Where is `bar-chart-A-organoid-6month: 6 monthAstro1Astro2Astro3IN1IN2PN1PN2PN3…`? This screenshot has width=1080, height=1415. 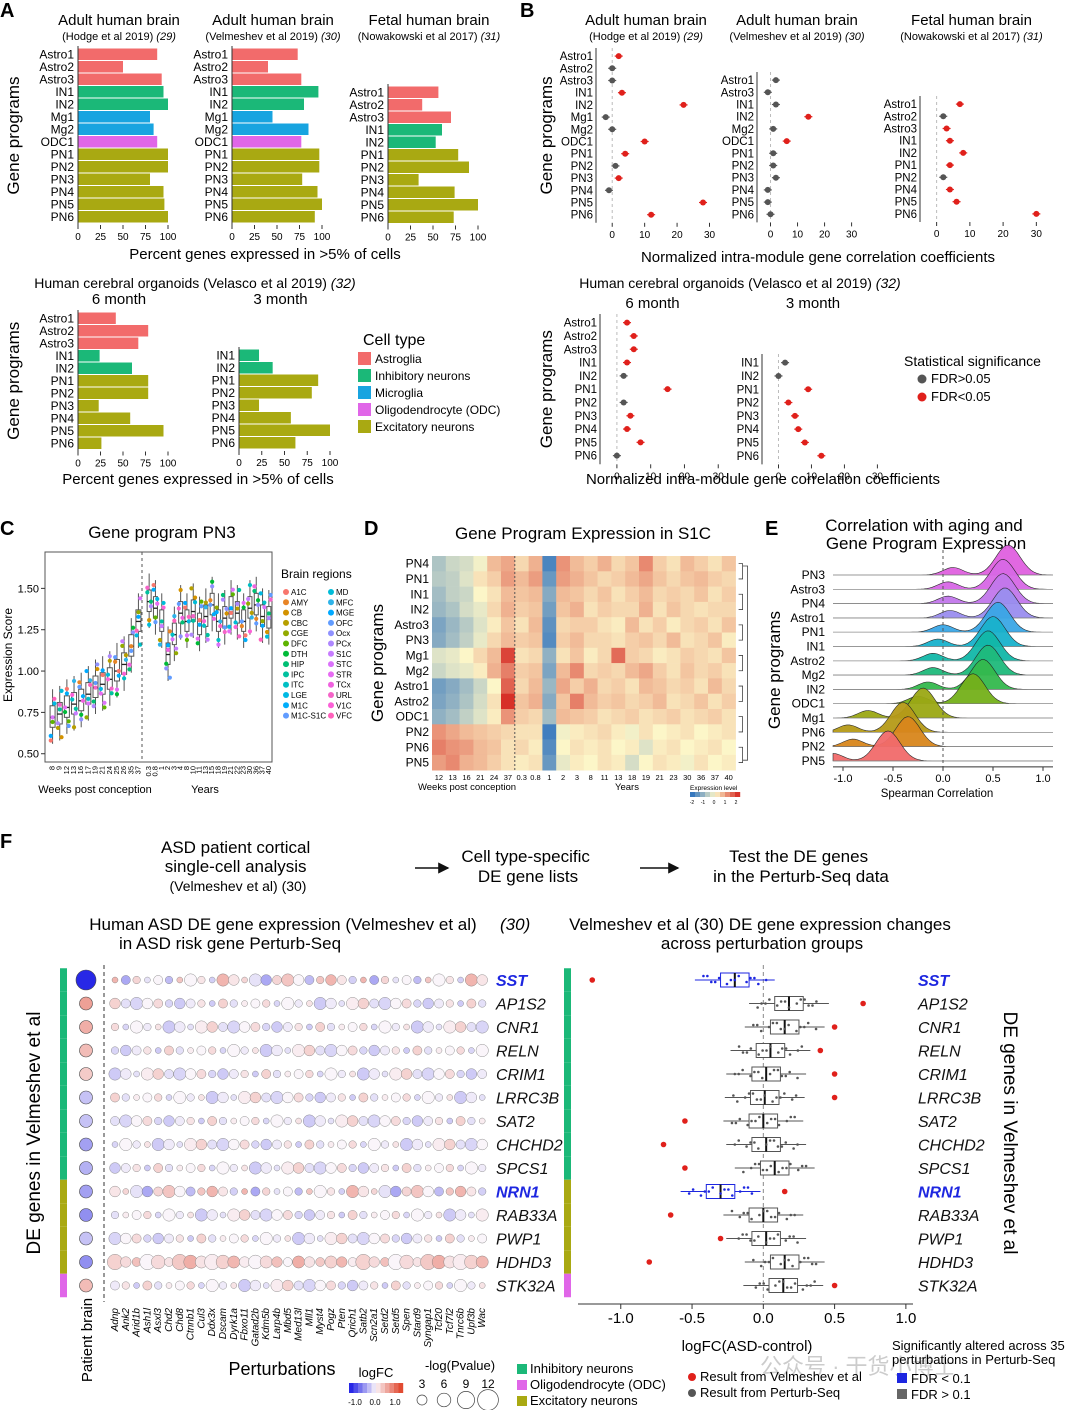 bar-chart-A-organoid-6month: 6 monthAstro1Astro2Astro3IN1IN2PN1PN2PN3… is located at coordinates (90, 380).